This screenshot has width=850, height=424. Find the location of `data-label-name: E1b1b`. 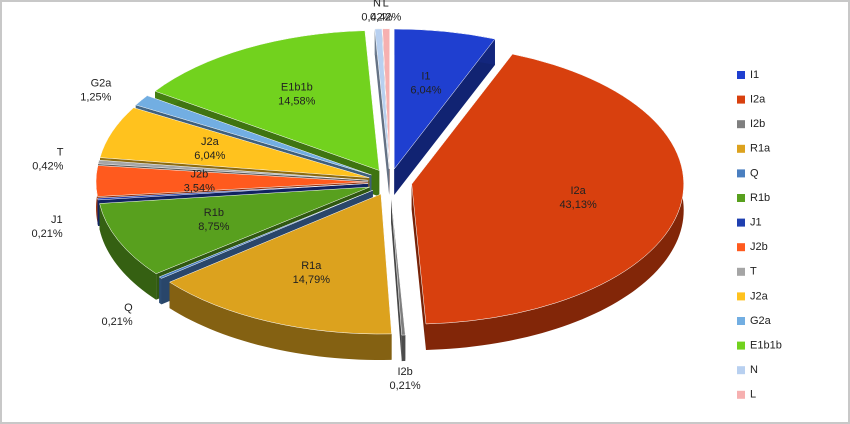

data-label-name: E1b1b is located at coordinates (297, 88).